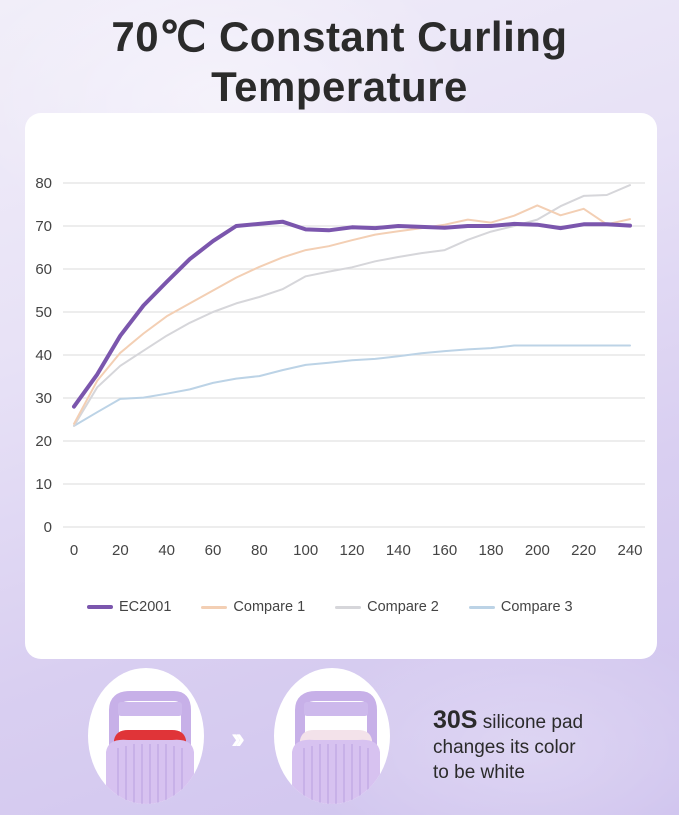  Describe the element at coordinates (43, 226) in the screenshot. I see `y-tick-label: 70` at that location.